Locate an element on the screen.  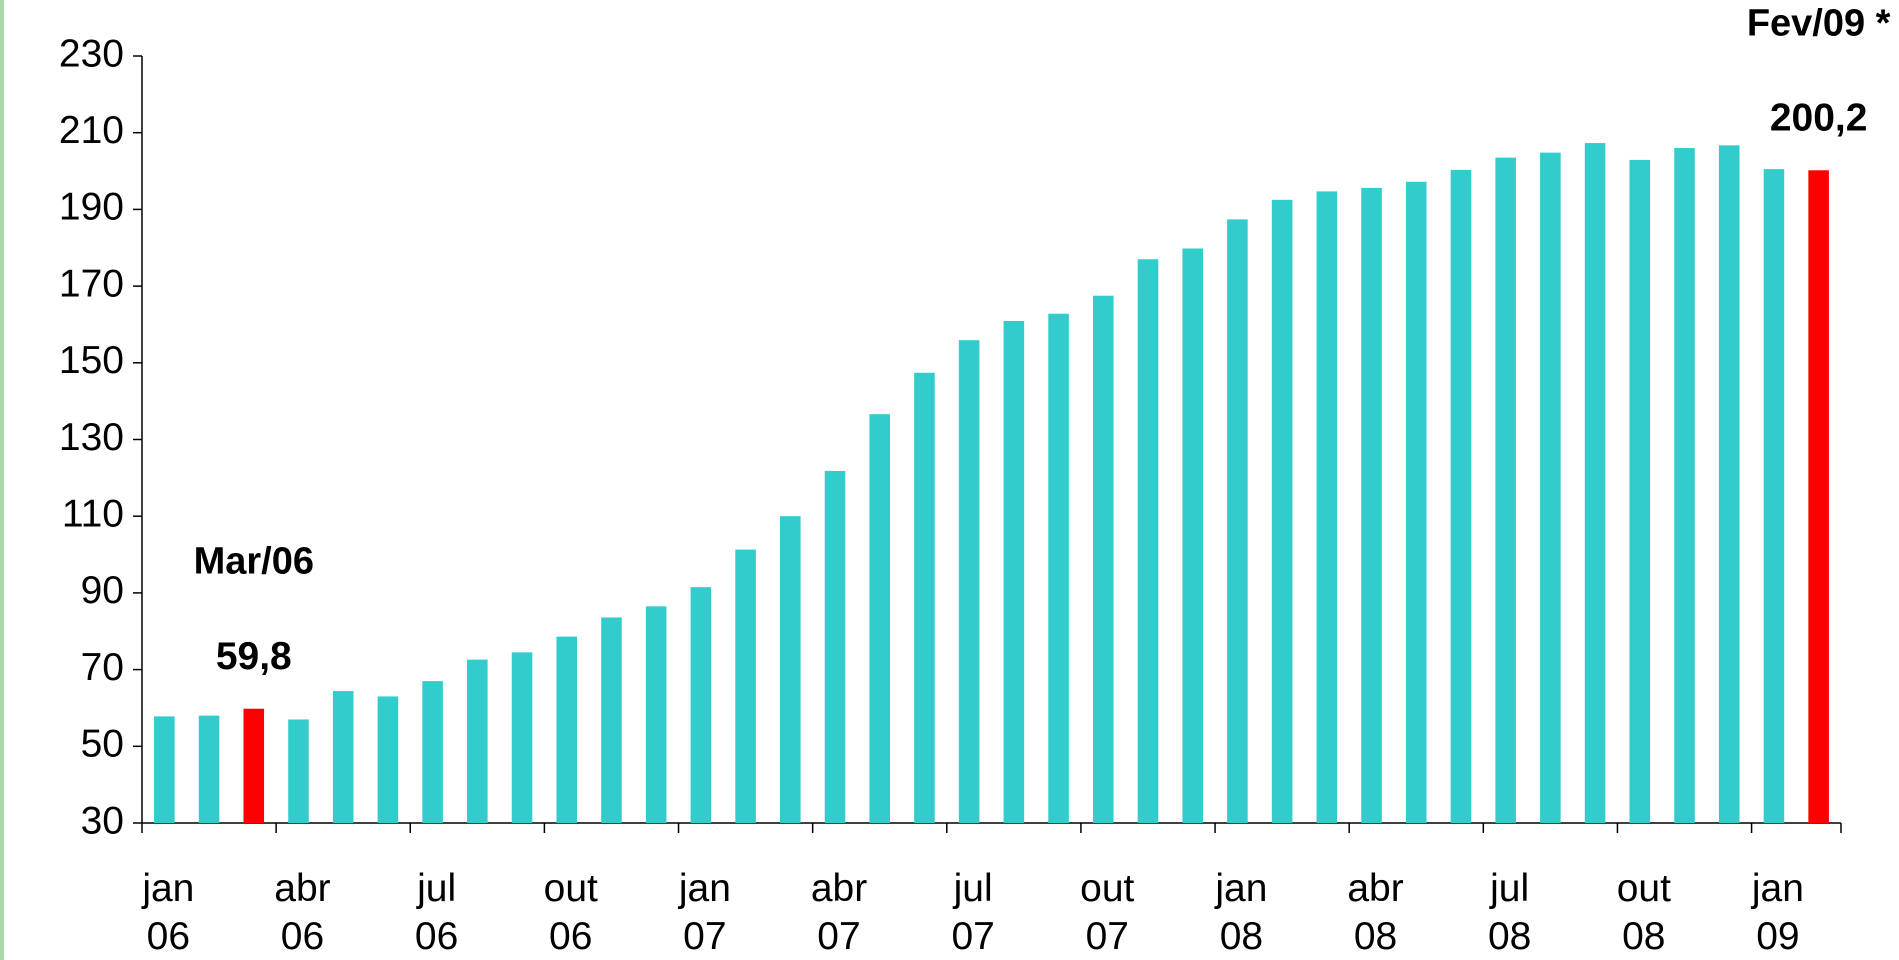
x-tick-label: jan 07 is located at coordinates (704, 912).